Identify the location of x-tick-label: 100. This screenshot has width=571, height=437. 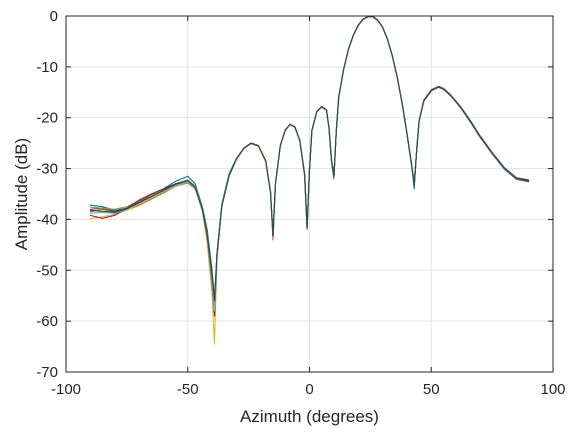
(552, 389).